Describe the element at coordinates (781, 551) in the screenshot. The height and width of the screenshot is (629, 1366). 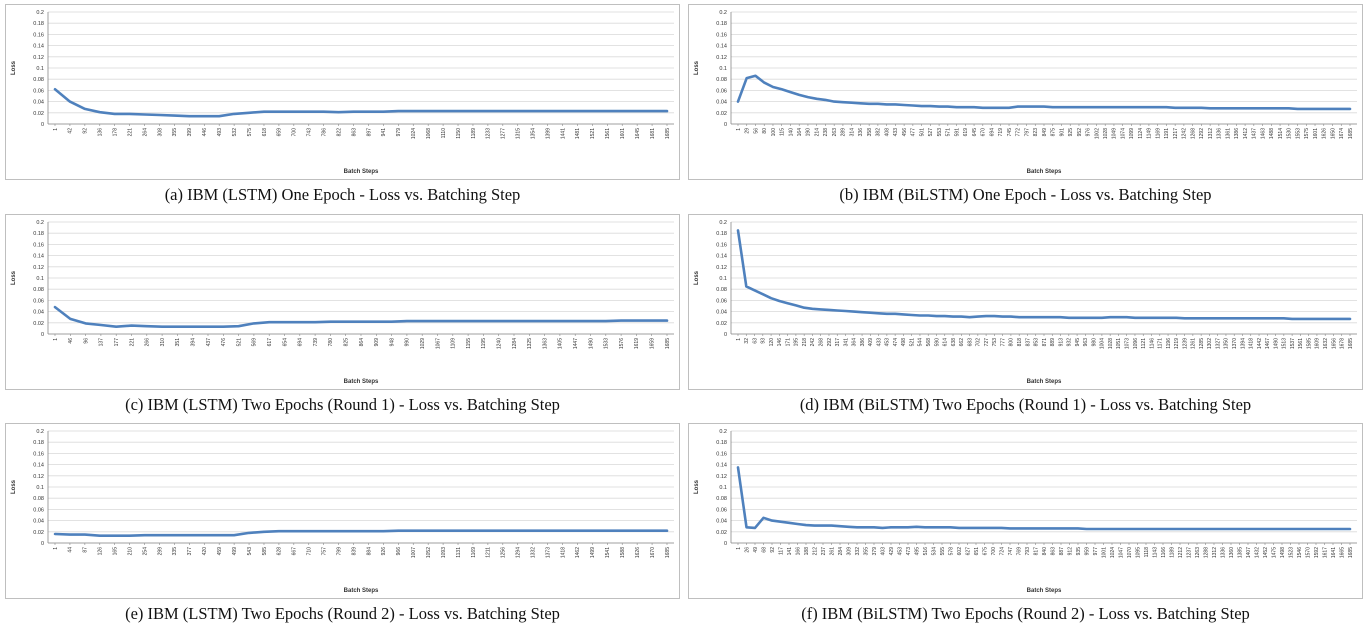
I see `x-tick-label: 117` at that location.